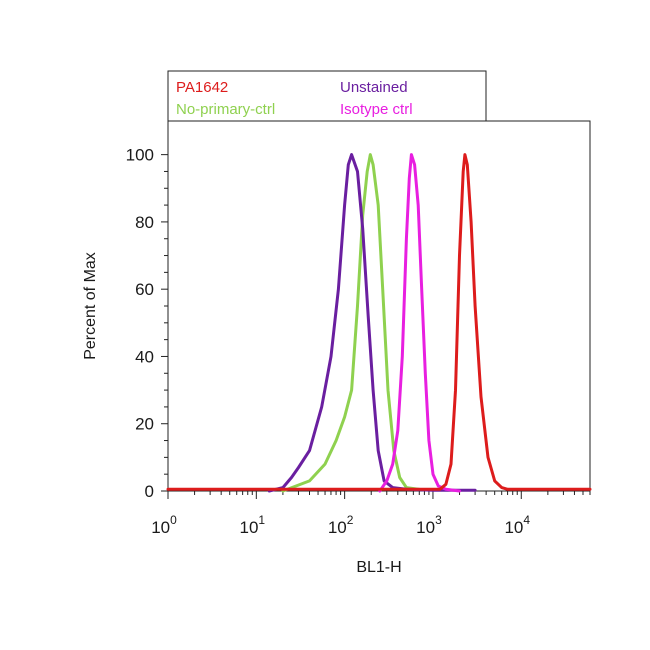  What do you see at coordinates (429, 525) in the screenshot?
I see `x-tick-label: 10³` at bounding box center [429, 525].